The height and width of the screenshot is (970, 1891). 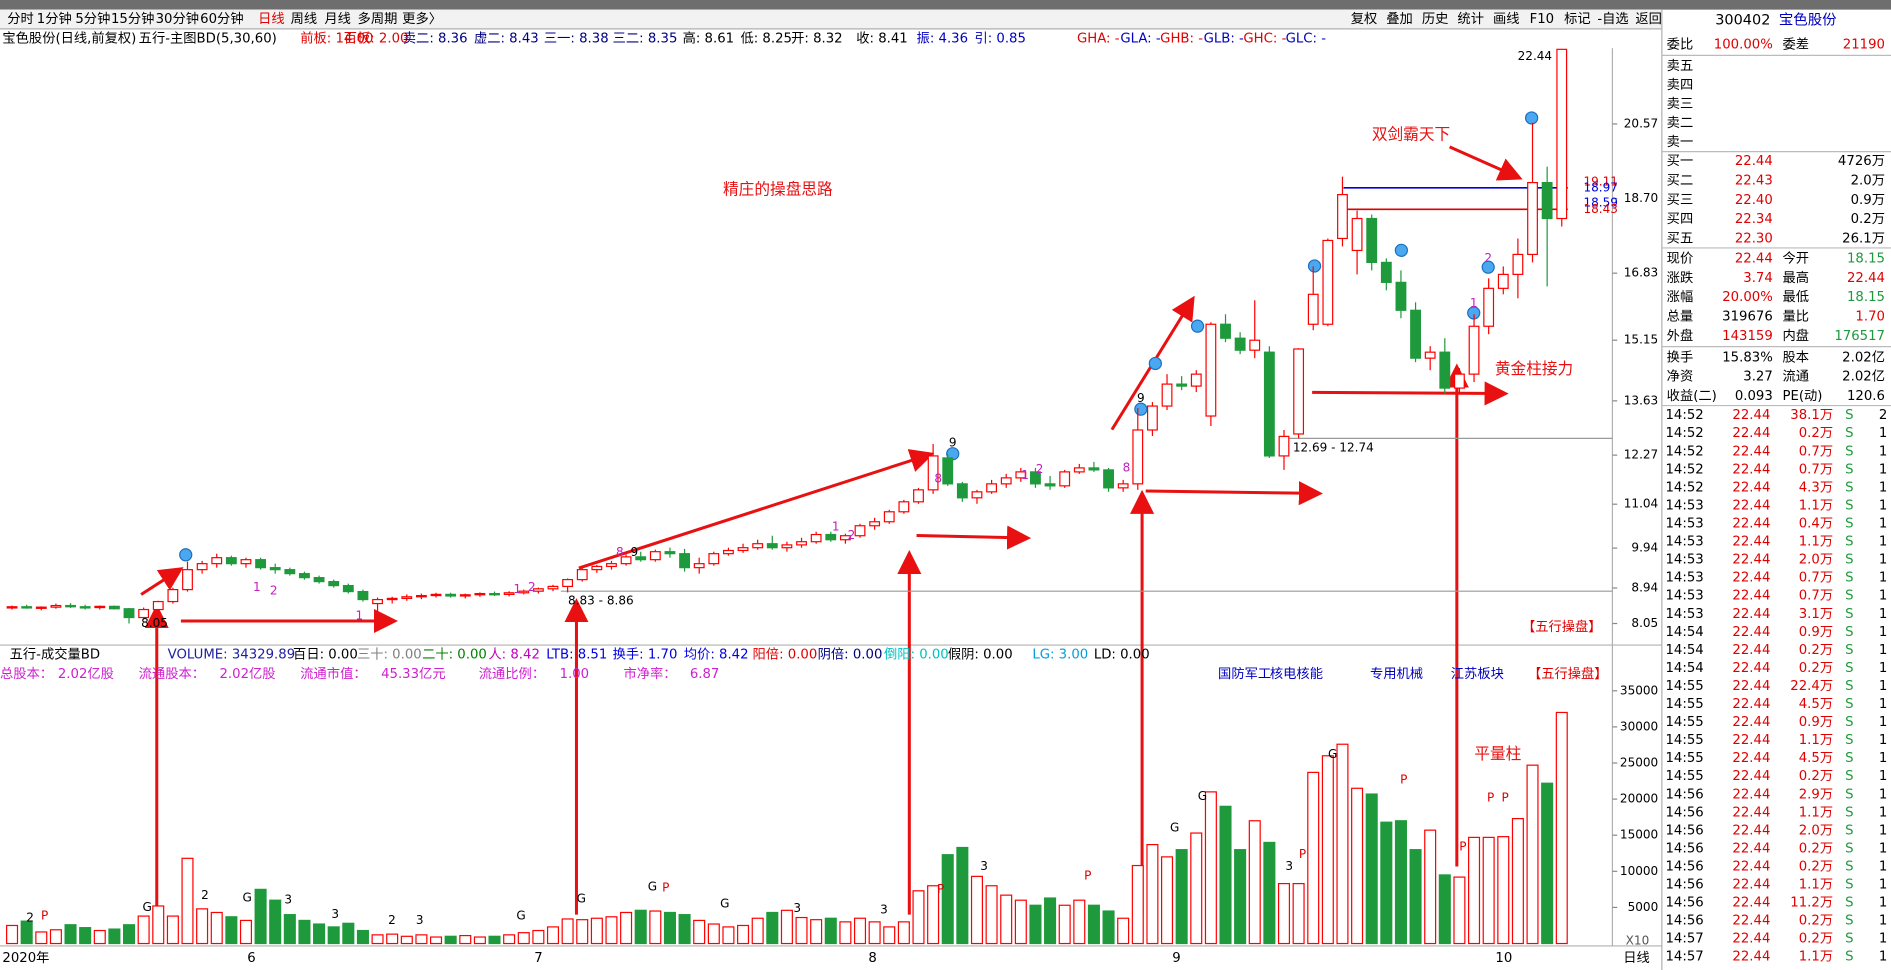 I want to click on info-item: GHB: -, so click(x=1181, y=39).